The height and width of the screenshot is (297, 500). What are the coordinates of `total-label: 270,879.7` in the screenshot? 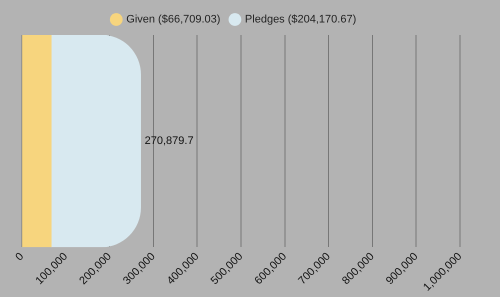 It's located at (169, 141).